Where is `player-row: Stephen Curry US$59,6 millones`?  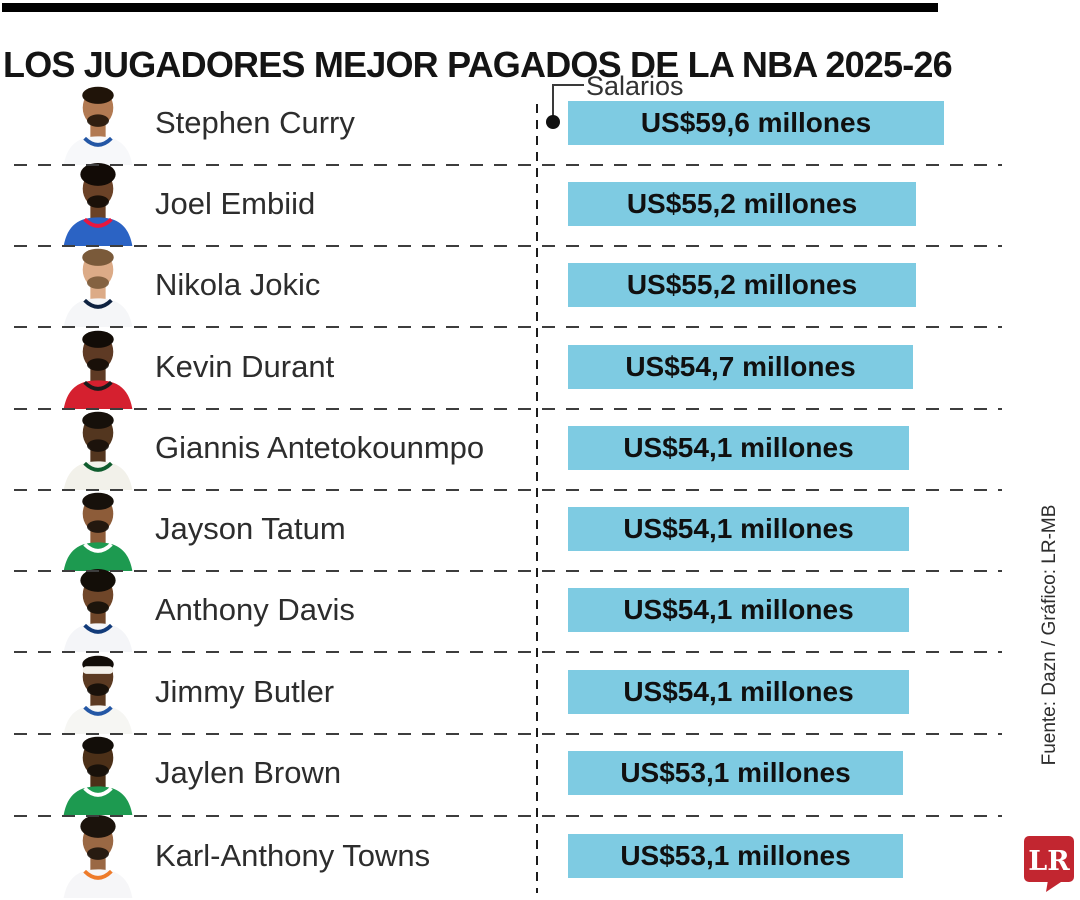 player-row: Stephen Curry US$59,6 millones is located at coordinates (540, 123).